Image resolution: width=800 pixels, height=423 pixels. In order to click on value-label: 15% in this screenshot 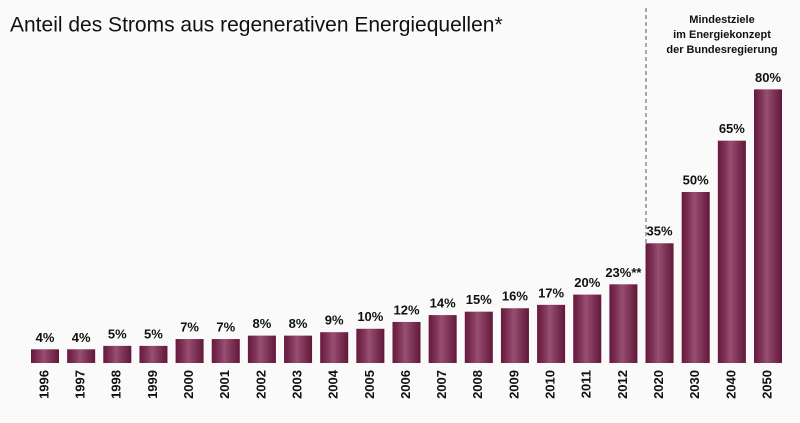, I will do `click(479, 299)`.